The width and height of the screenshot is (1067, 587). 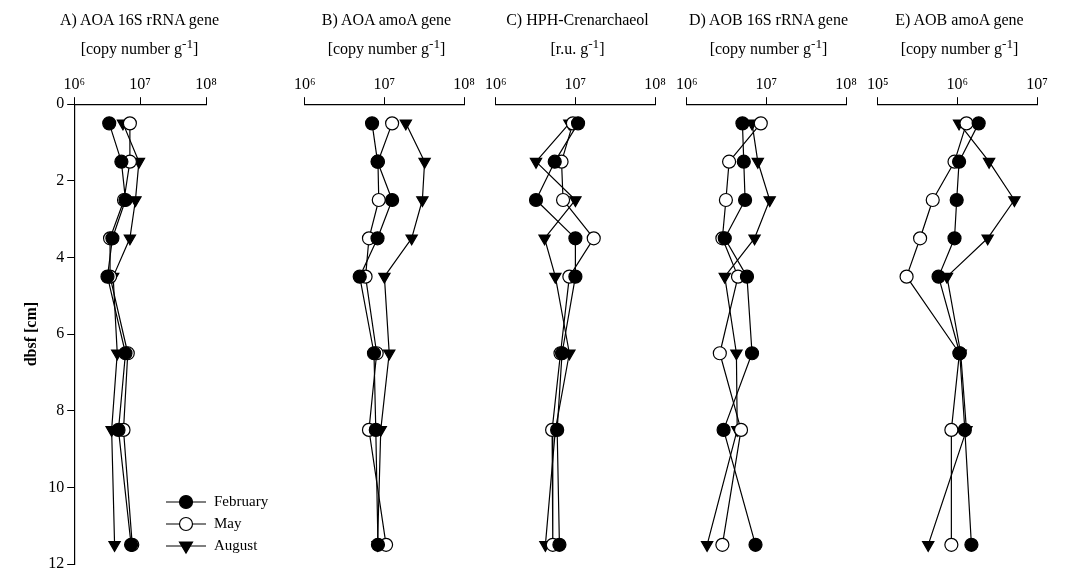 I want to click on chart-title: E) AOB amoA gene, so click(x=959, y=20).